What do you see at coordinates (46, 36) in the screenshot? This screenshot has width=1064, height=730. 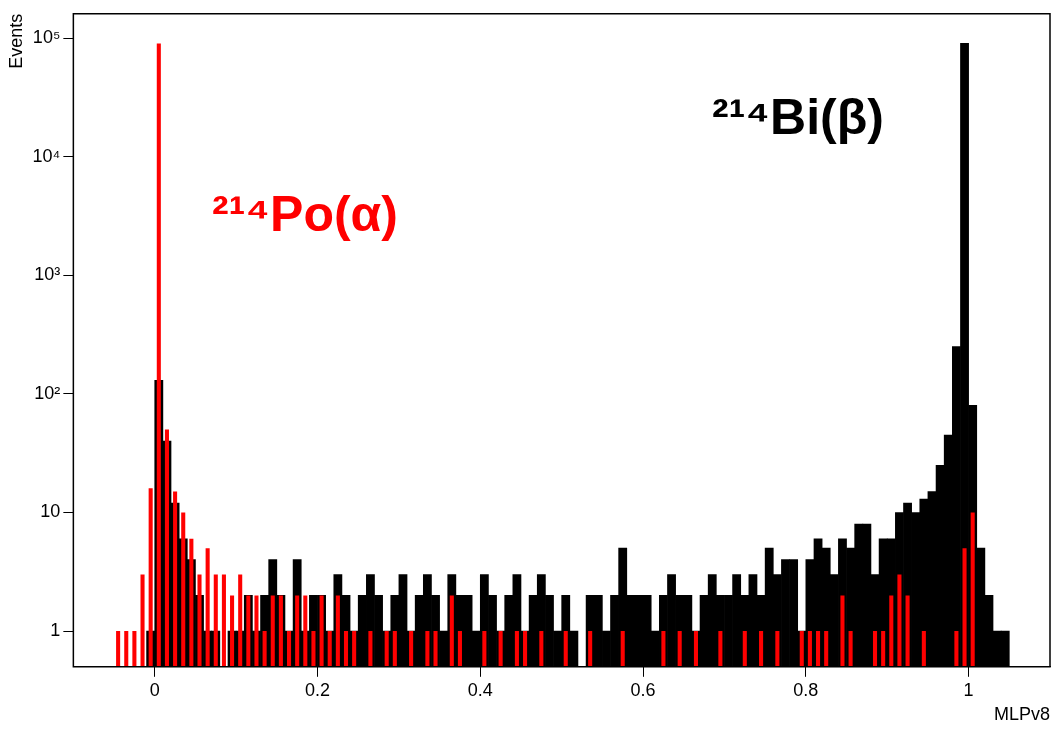 I see `y-tick-label: 10⁵` at bounding box center [46, 36].